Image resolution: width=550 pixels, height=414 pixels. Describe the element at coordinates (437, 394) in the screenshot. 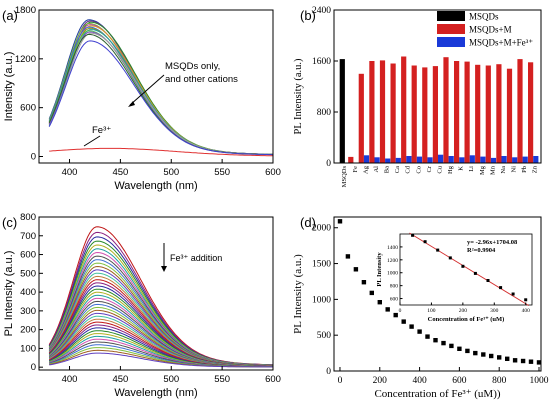

I see `d-x-axis-label: Concentration of Fe³⁺ (uM))` at that location.